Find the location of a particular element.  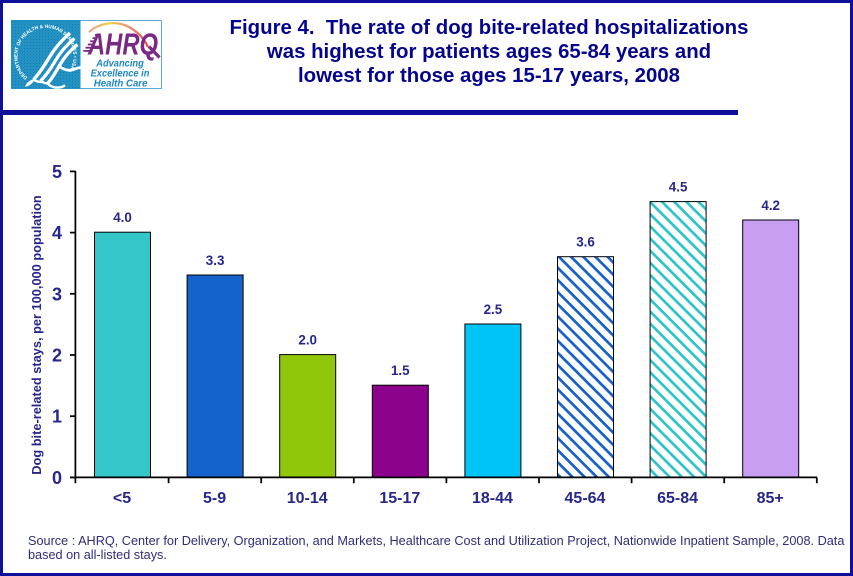

svg-text: 1.5 is located at coordinates (400, 370).